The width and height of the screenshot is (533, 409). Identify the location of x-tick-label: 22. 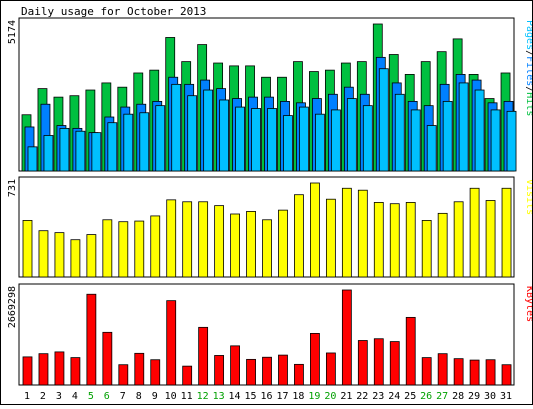
(362, 396).